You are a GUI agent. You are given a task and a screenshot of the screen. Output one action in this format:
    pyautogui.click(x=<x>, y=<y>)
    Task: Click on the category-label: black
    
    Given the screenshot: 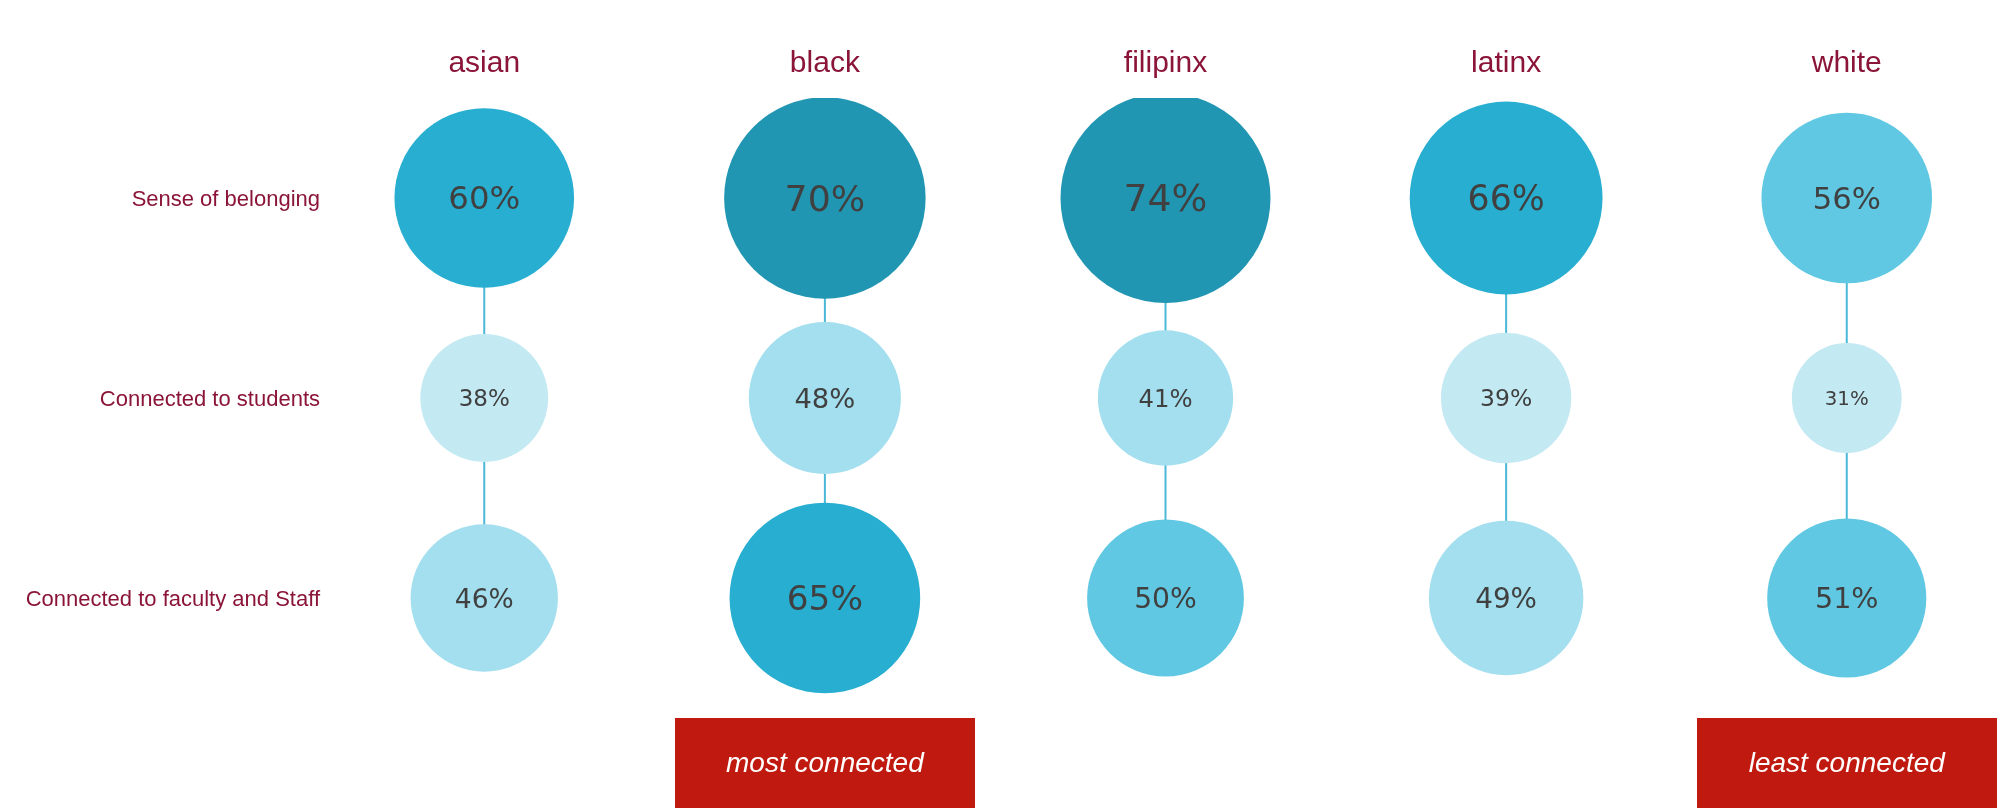 What is the action you would take?
    pyautogui.click(x=825, y=61)
    